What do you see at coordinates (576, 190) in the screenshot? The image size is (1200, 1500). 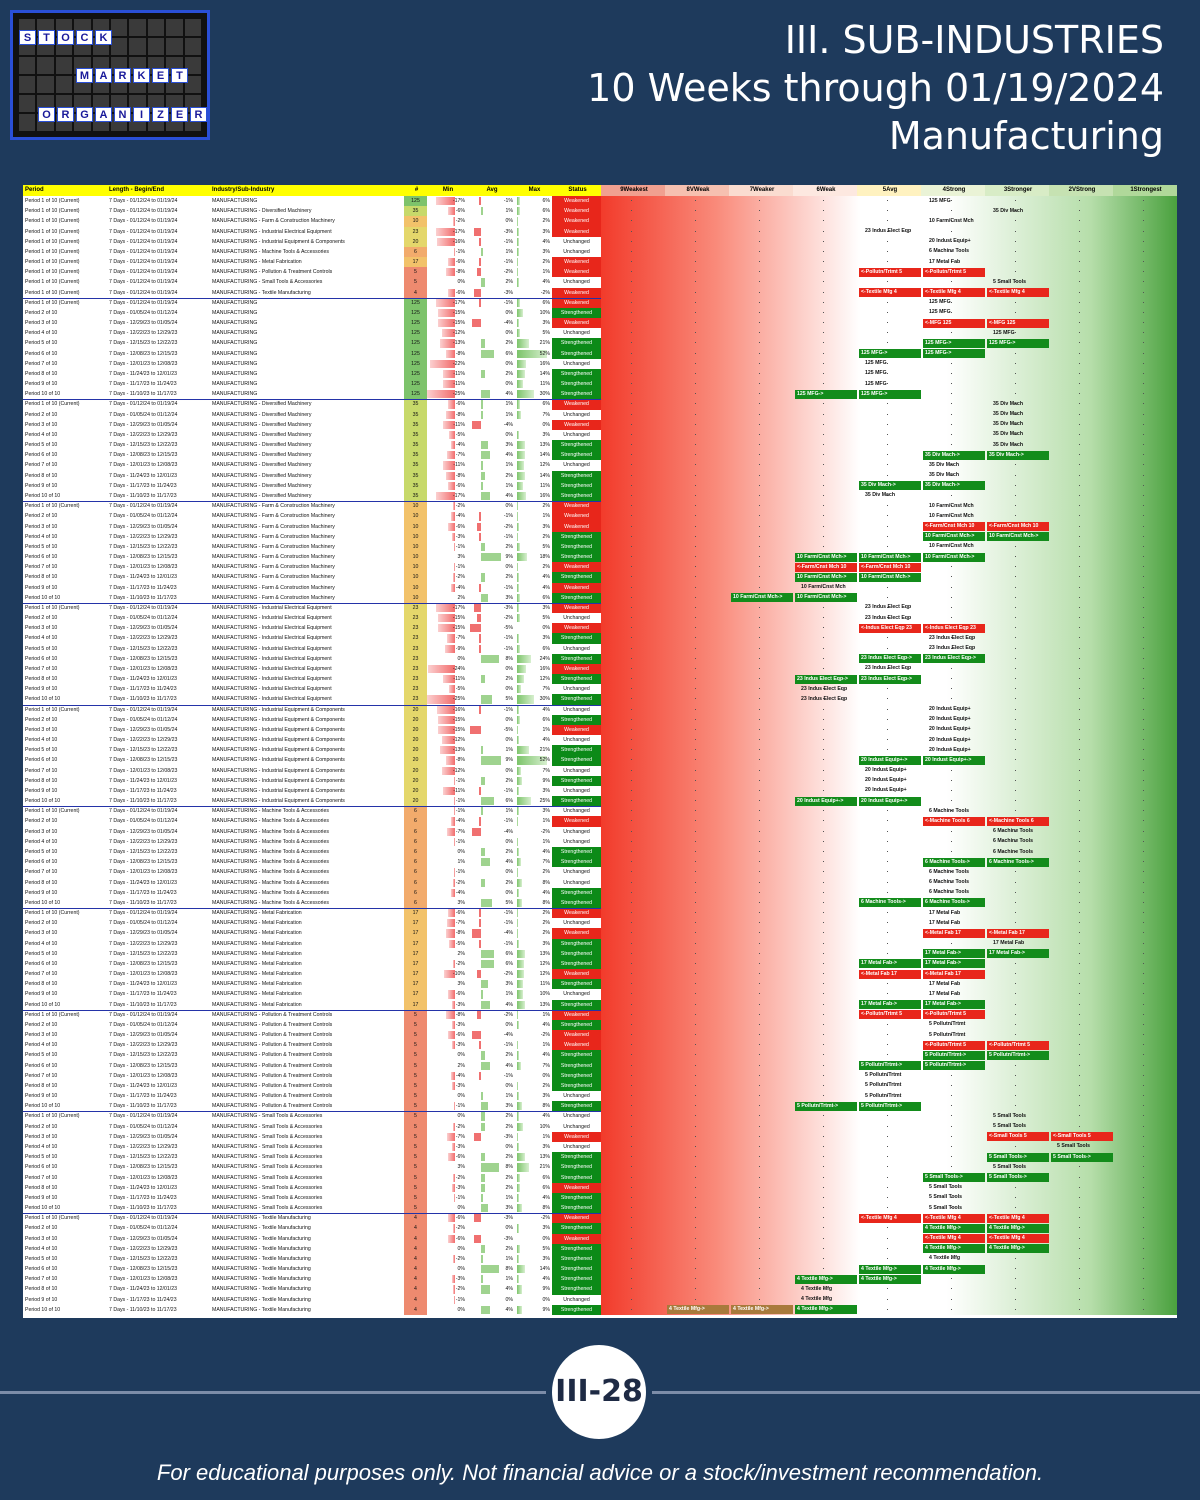 I see `header-status: Status` at bounding box center [576, 190].